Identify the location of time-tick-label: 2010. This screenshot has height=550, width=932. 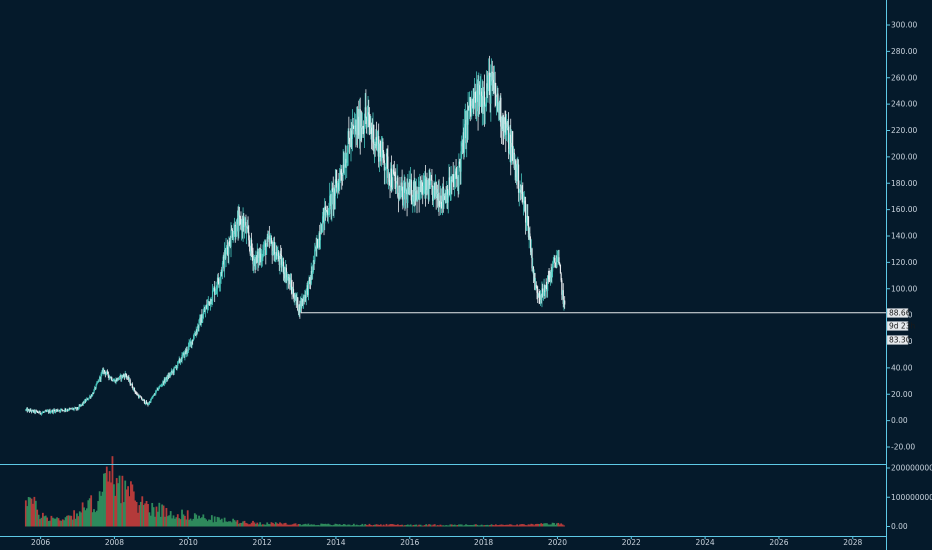
(188, 542).